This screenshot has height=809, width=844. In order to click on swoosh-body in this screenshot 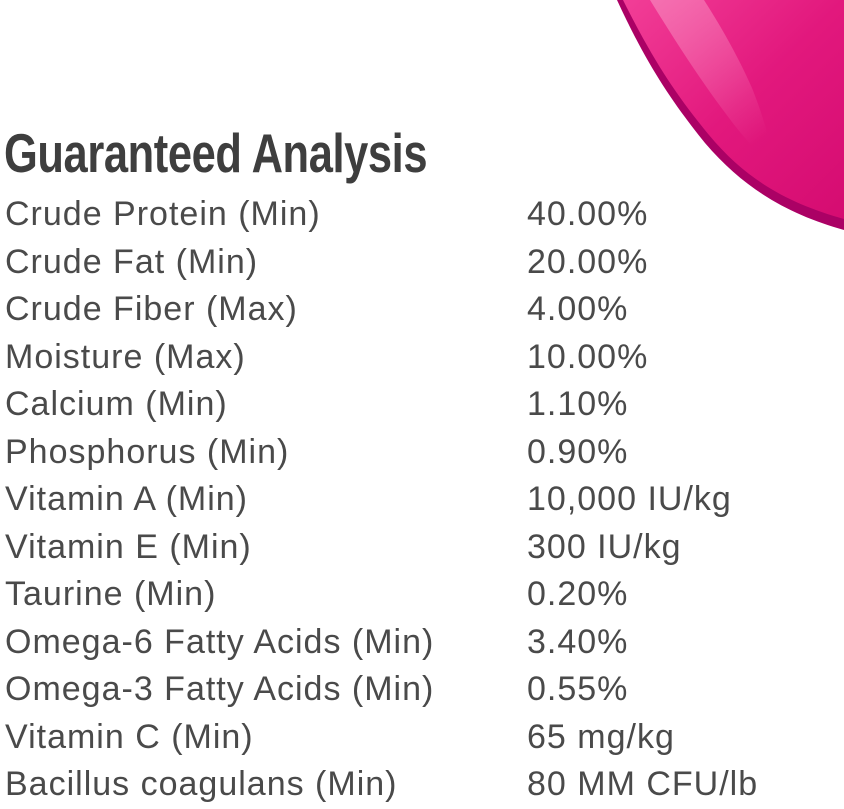, I will do `click(733, 109)`.